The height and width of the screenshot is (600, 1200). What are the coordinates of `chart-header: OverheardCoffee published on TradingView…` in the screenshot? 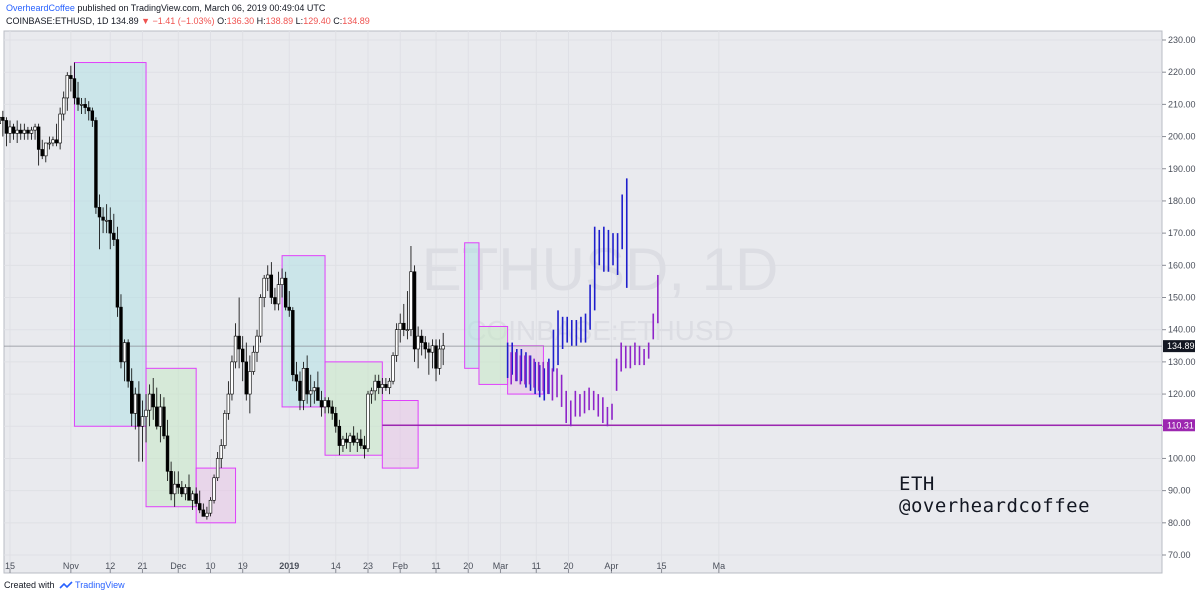 It's located at (599, 15).